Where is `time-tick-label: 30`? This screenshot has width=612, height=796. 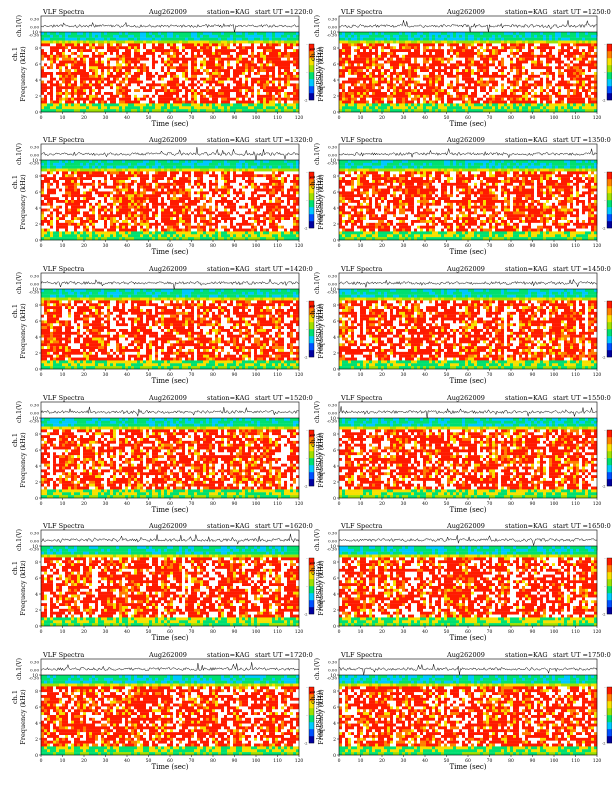
time-tick-label: 30 is located at coordinates (106, 118).